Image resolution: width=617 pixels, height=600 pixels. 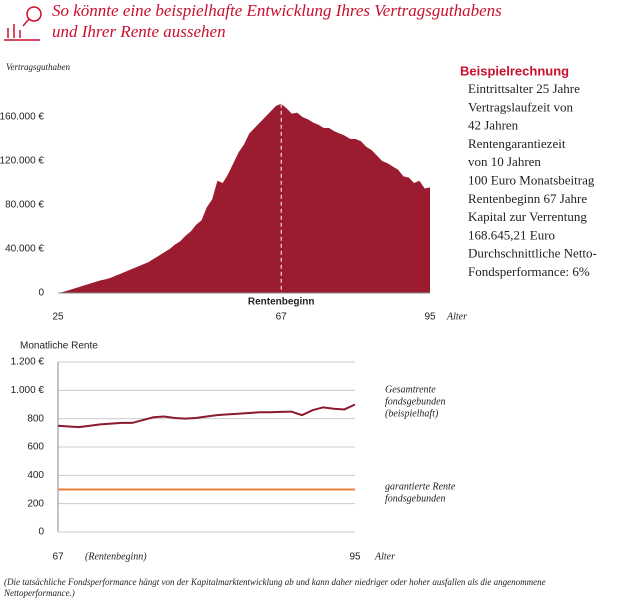 What do you see at coordinates (24, 205) in the screenshot?
I see `y-tick-label: 80.000 €` at bounding box center [24, 205].